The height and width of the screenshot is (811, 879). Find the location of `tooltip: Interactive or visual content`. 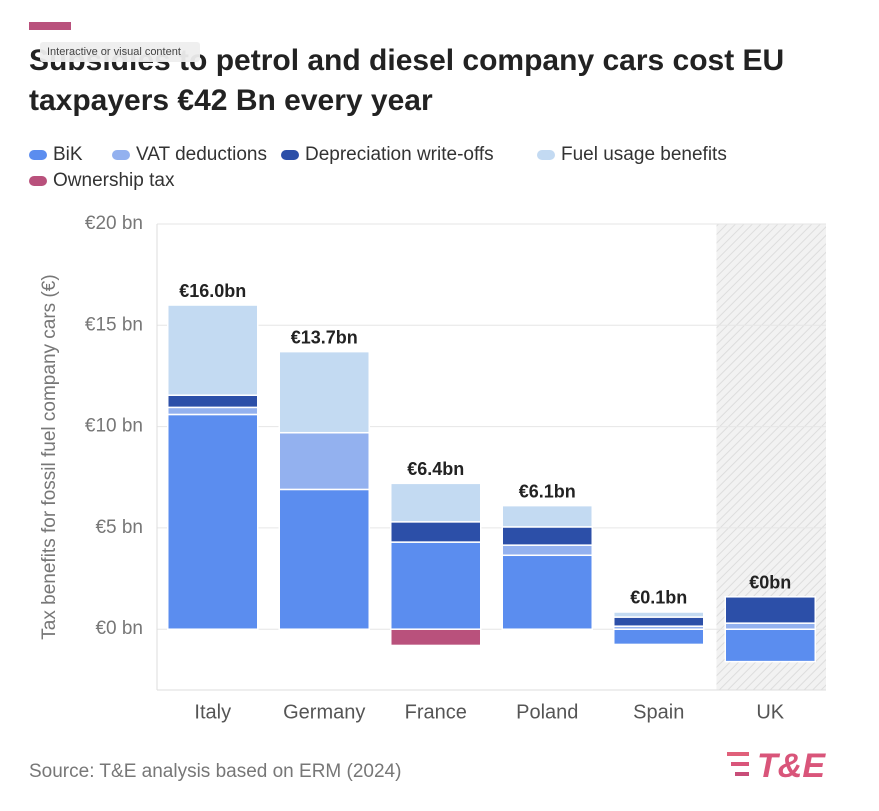

tooltip: Interactive or visual content is located at coordinates (114, 52).